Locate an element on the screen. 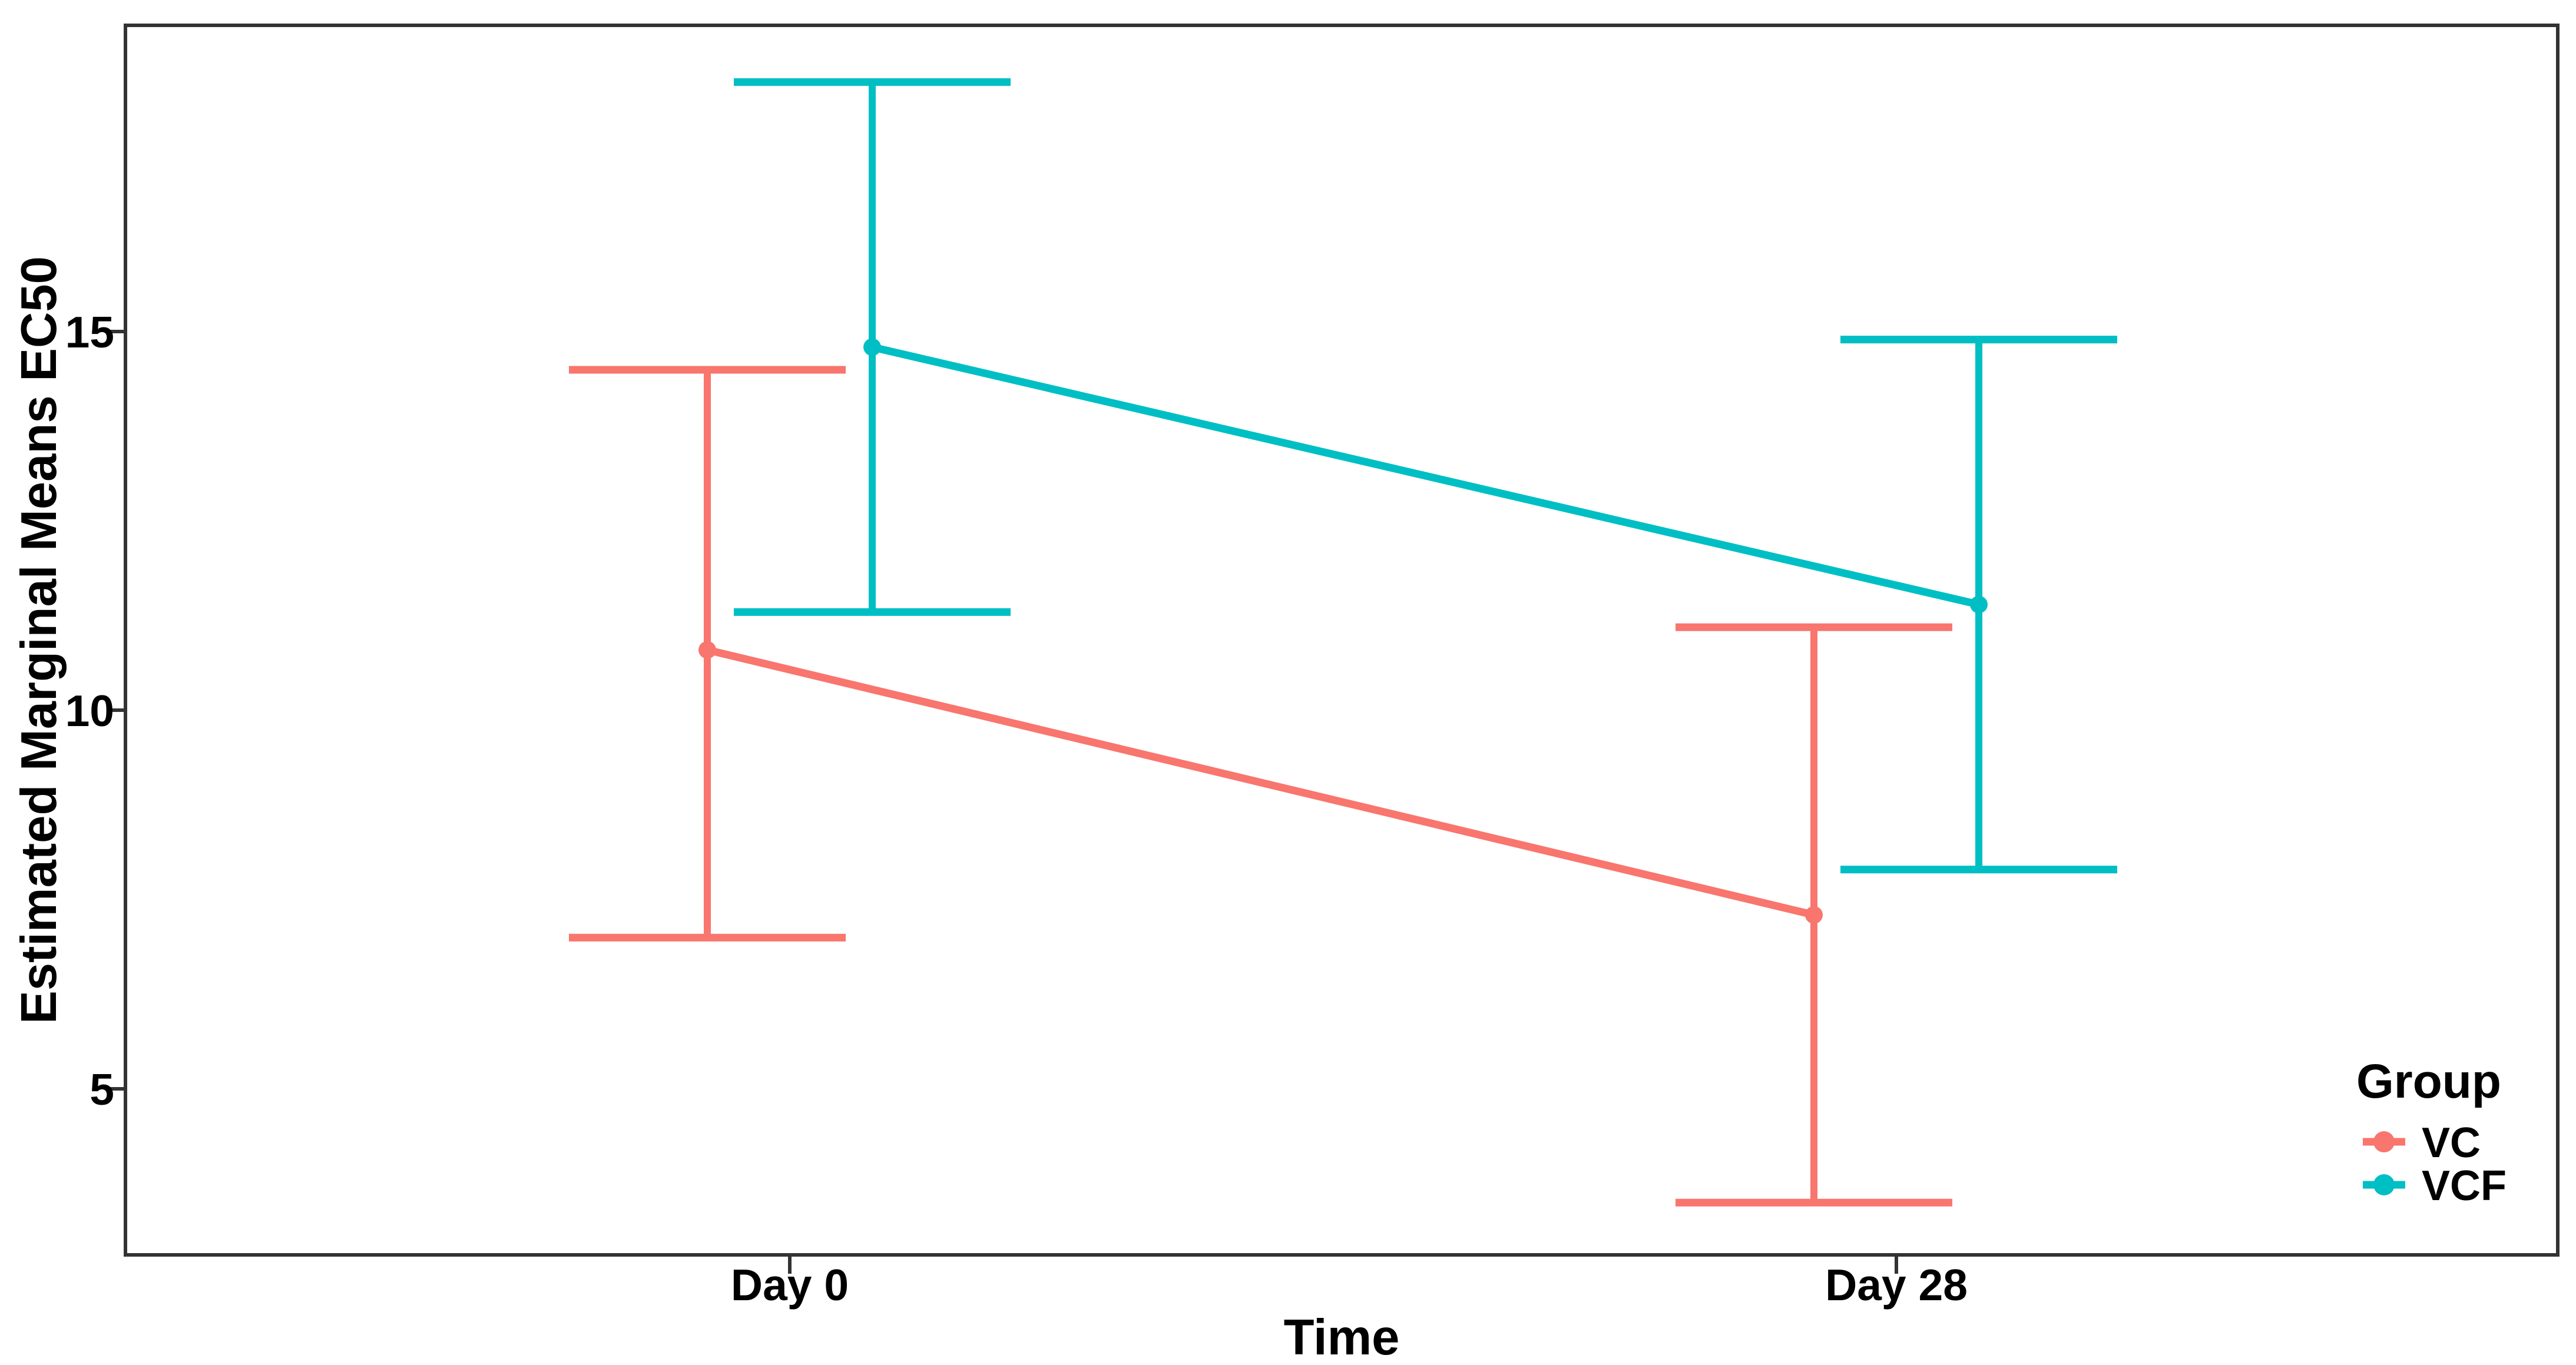  x-tick-label-day0: Day 0 is located at coordinates (790, 1285).